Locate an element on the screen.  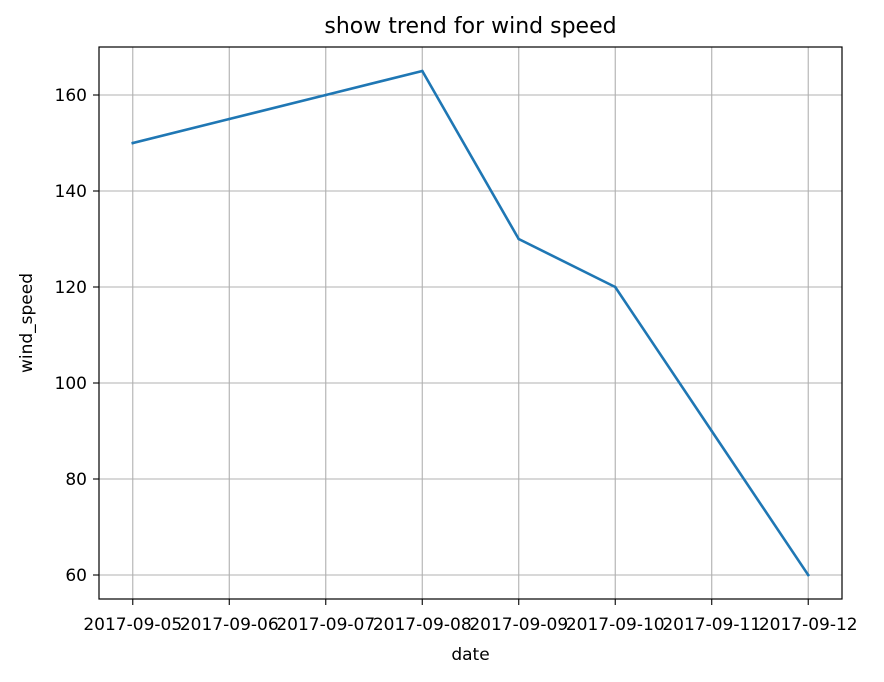
y-axis-label: wind_speed is located at coordinates (27, 323).